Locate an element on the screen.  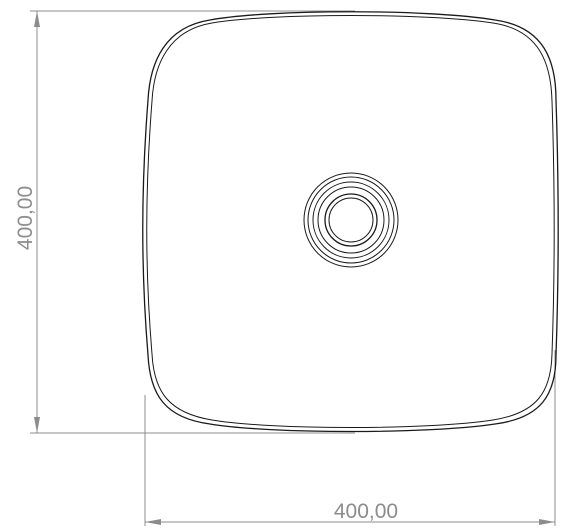
width-dimension-label: 400,00 is located at coordinates (366, 511).